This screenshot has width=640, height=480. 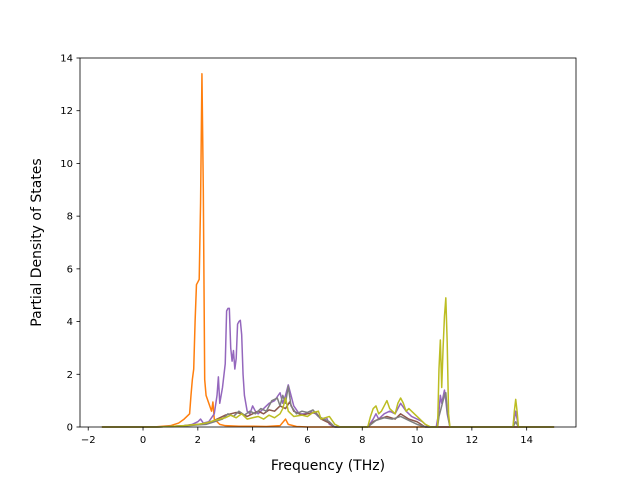 I want to click on y-axis-title: Partial Density of States, so click(x=37, y=242).